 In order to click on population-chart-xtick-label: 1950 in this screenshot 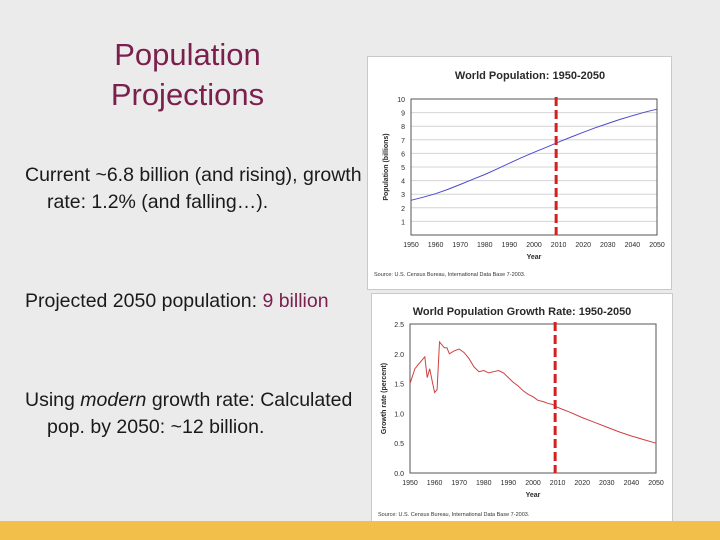, I will do `click(411, 245)`.